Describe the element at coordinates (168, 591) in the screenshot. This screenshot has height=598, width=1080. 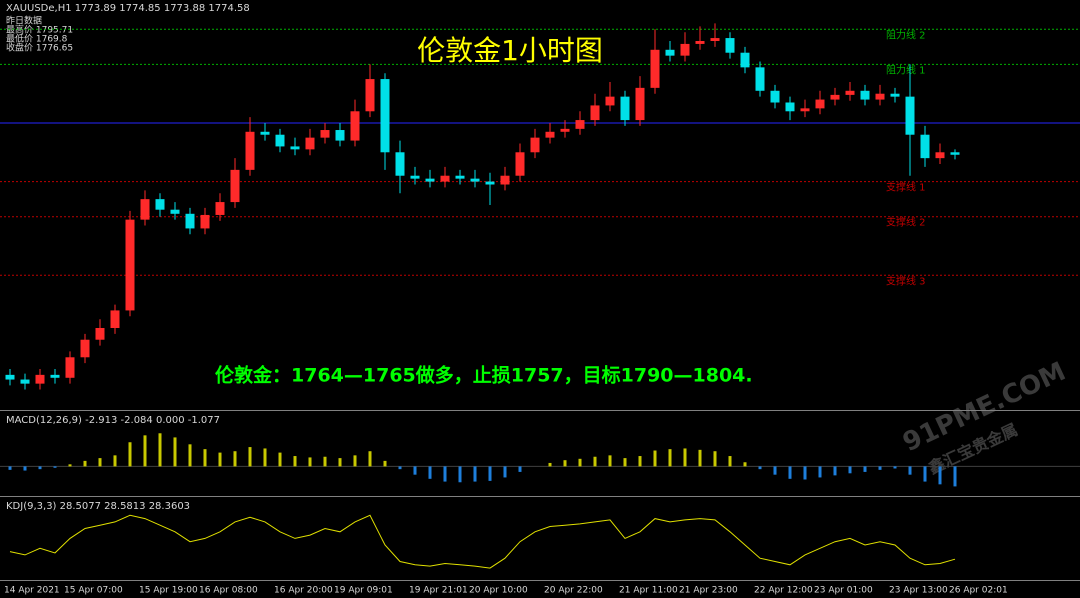
I see `x-tick-label: 15 Apr 19:00` at that location.